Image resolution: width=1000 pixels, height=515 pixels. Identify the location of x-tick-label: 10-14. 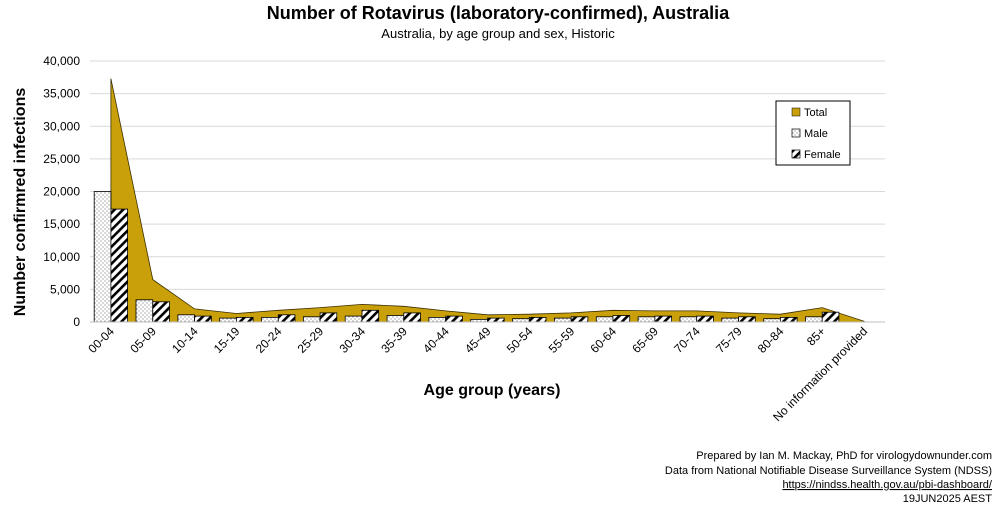
(185, 340).